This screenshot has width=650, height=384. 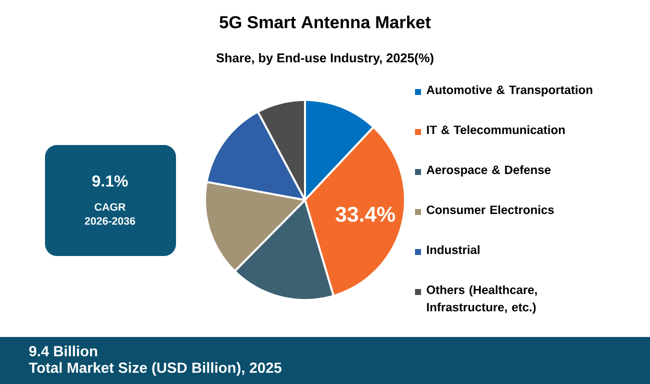 I want to click on legend-label: Aerospace & Defense, so click(x=488, y=170).